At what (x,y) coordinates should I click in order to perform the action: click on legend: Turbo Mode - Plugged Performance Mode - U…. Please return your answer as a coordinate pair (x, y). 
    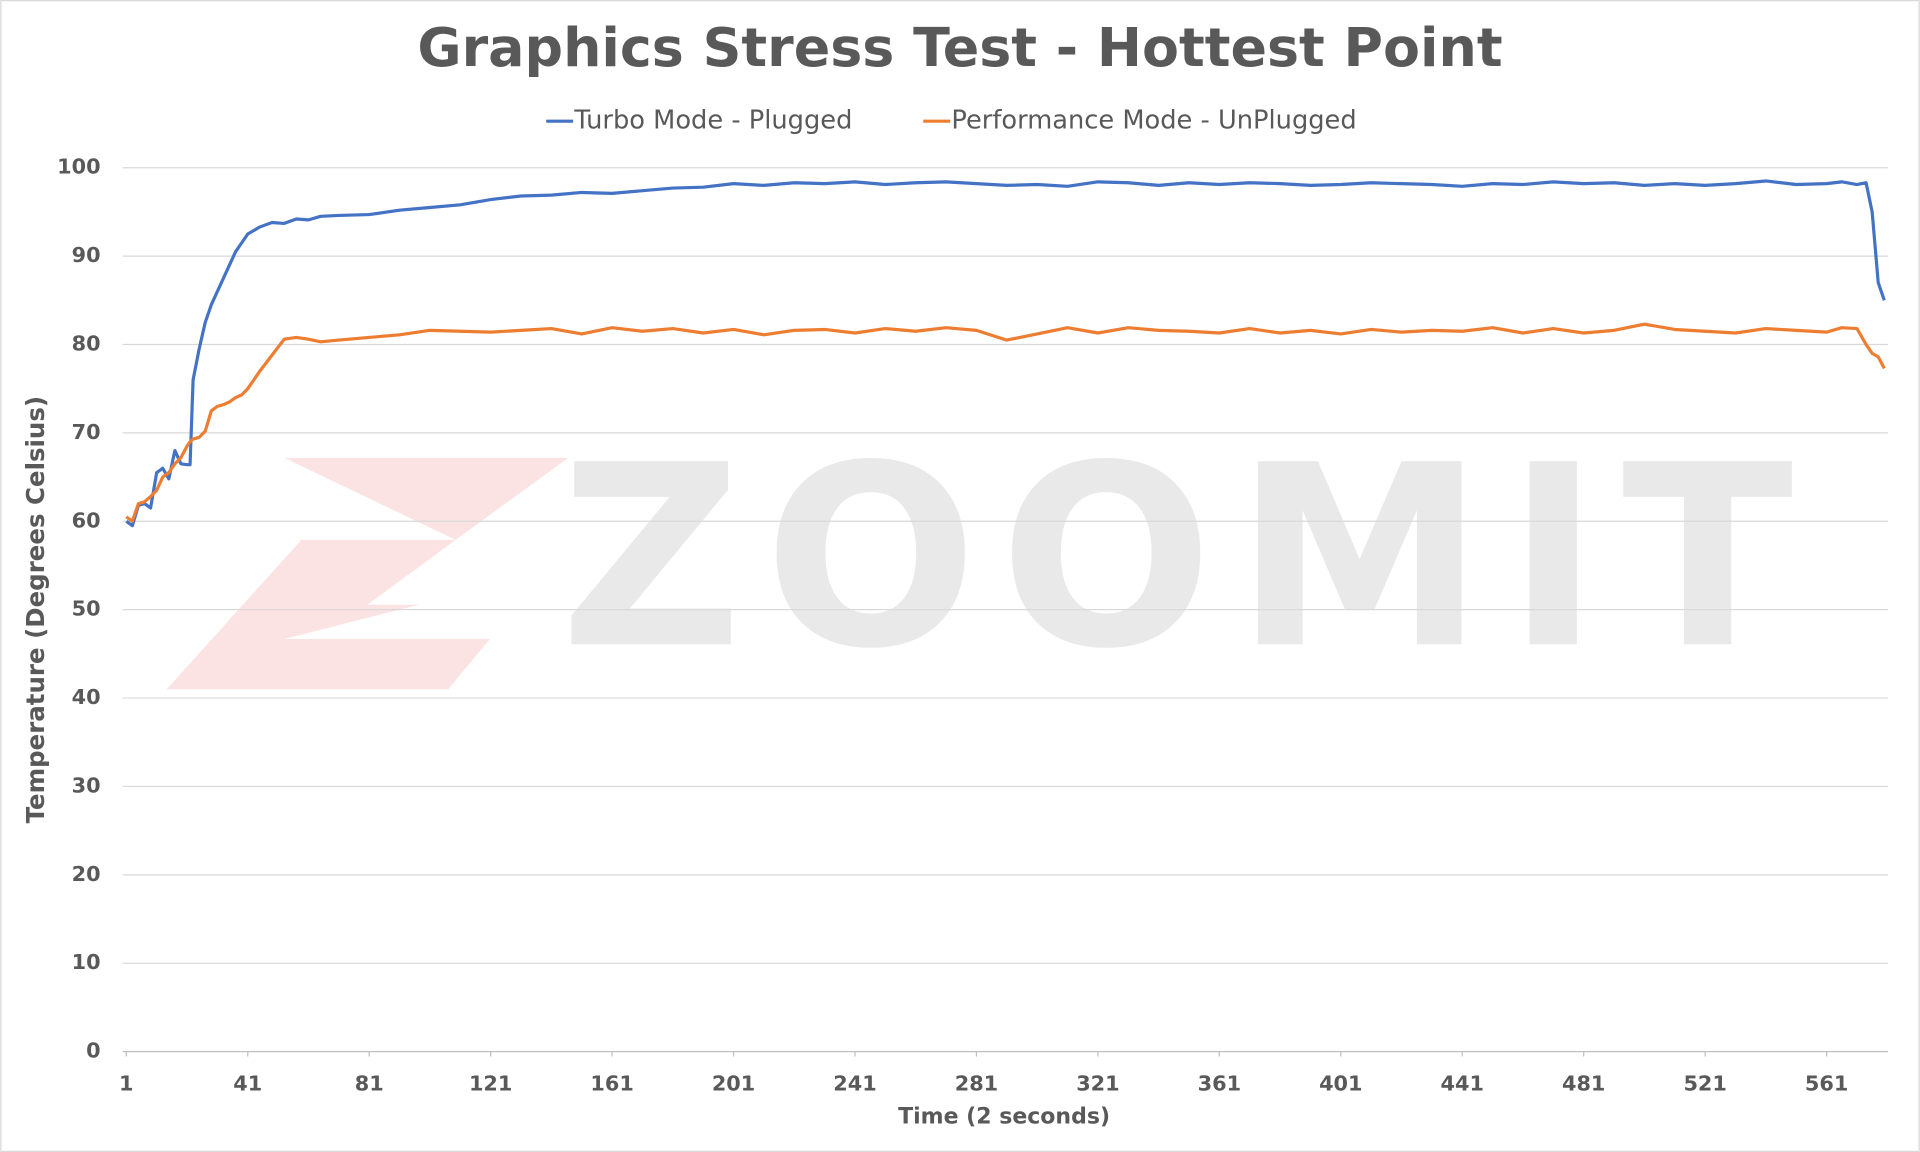
    Looking at the image, I should click on (951, 121).